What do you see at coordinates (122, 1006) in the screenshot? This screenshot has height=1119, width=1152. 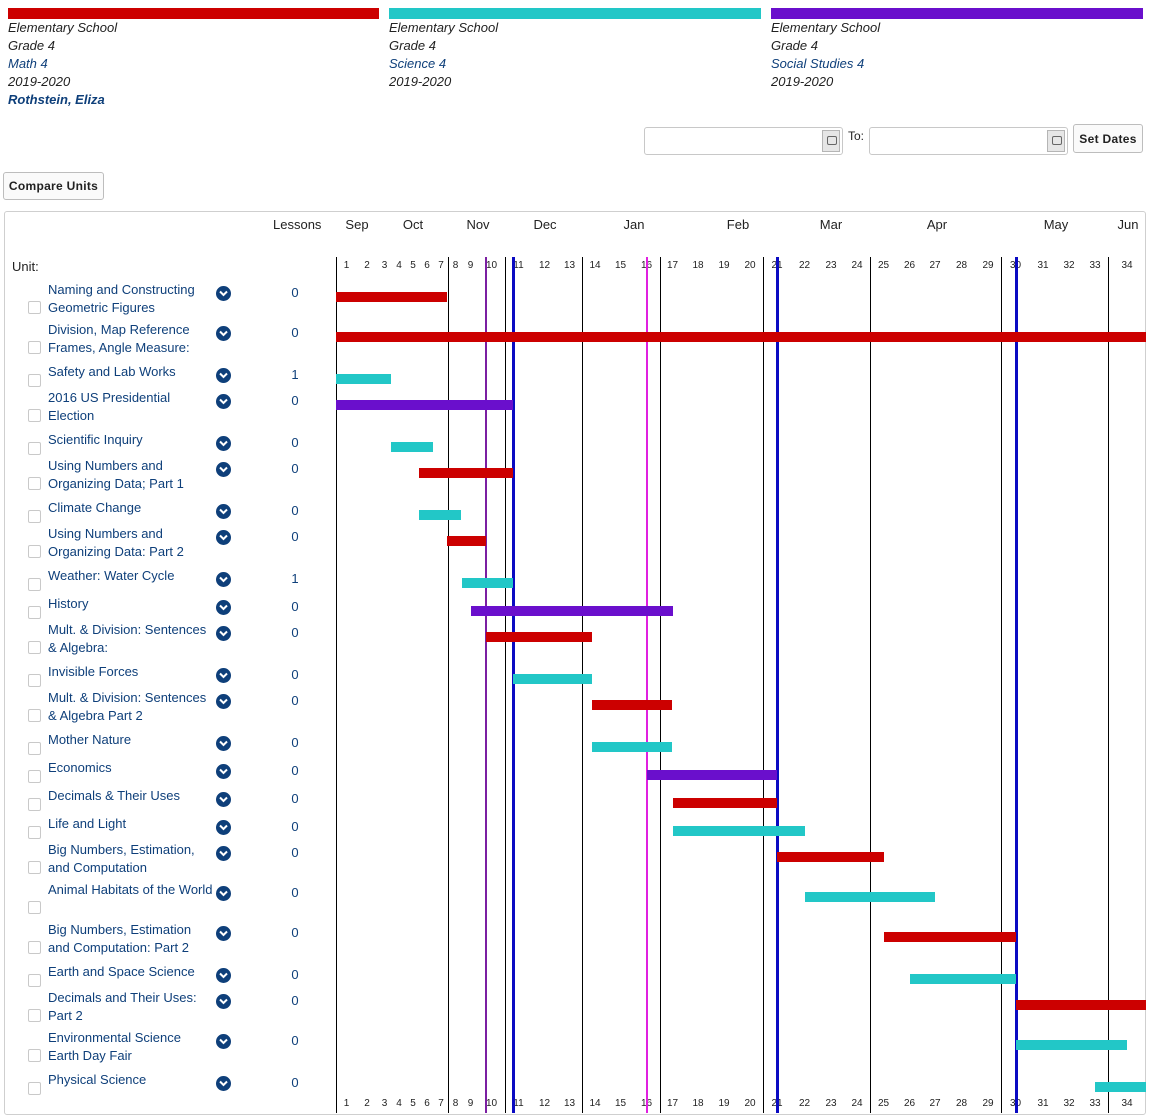 I see `unit-name-link: Decimals and Their Uses: Part 2` at bounding box center [122, 1006].